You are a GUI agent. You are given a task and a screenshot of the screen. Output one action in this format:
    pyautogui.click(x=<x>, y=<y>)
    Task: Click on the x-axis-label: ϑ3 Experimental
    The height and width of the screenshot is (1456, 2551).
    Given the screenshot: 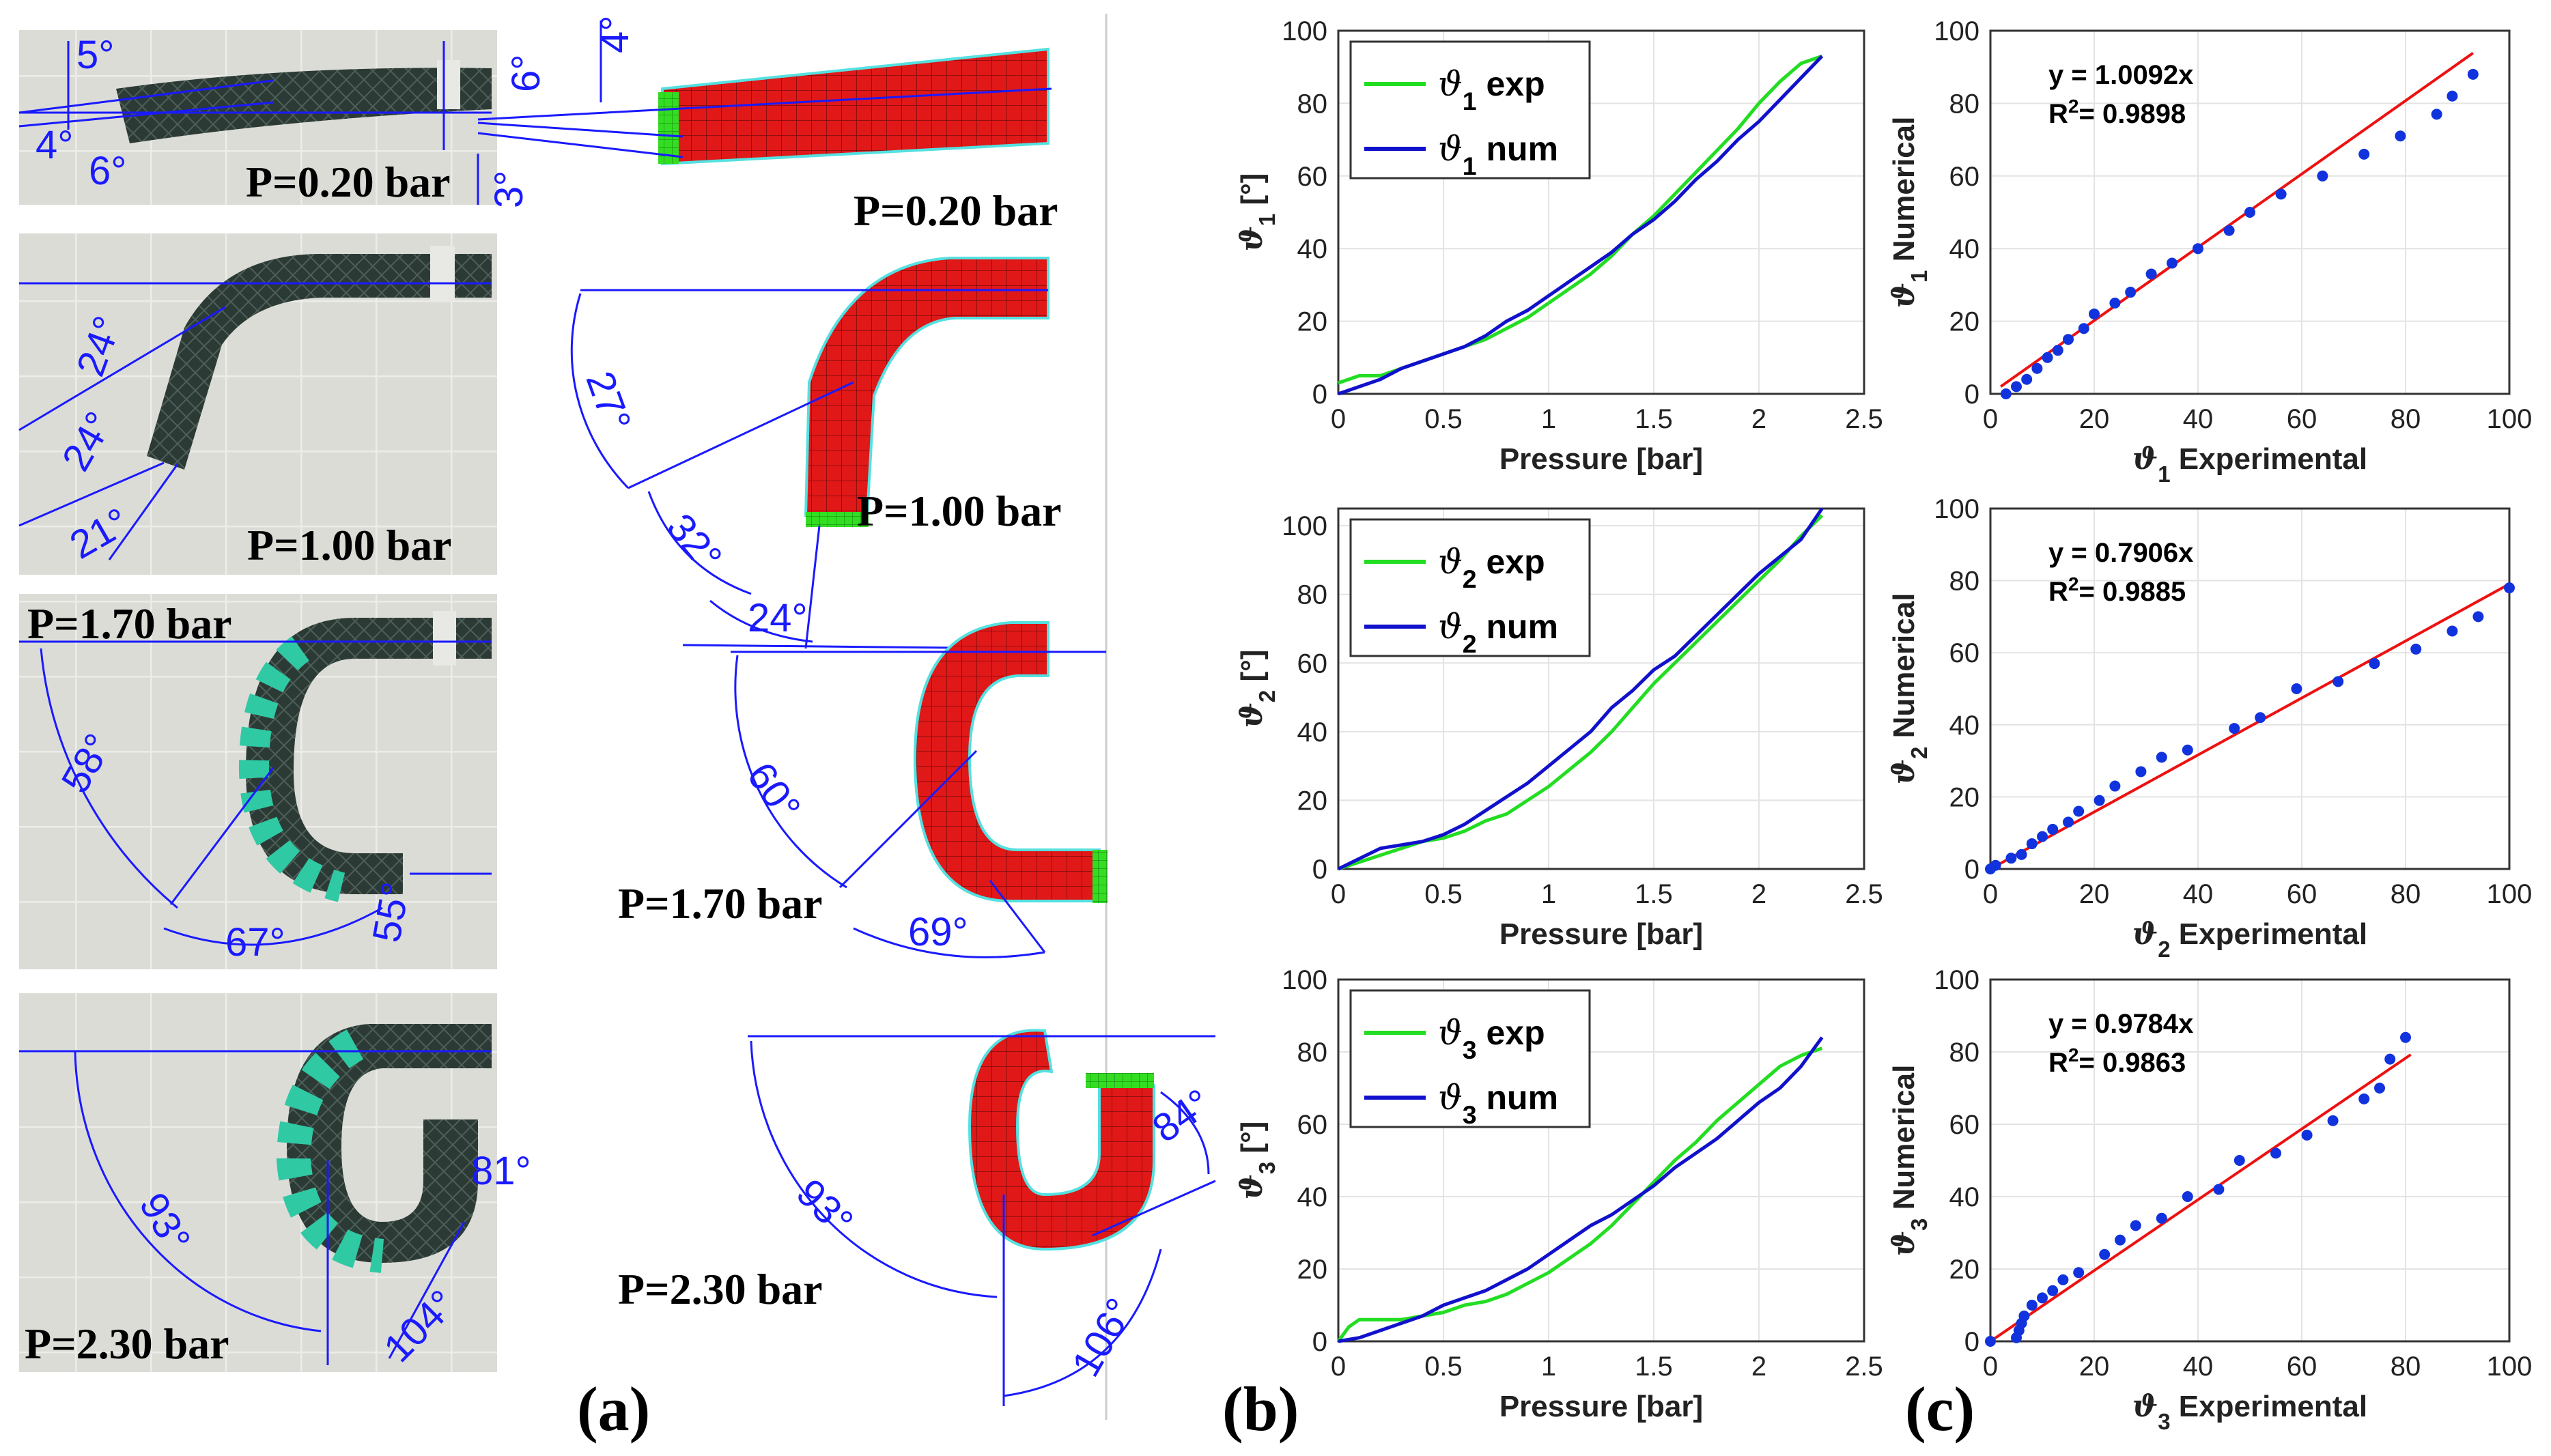 What is the action you would take?
    pyautogui.click(x=2249, y=1412)
    